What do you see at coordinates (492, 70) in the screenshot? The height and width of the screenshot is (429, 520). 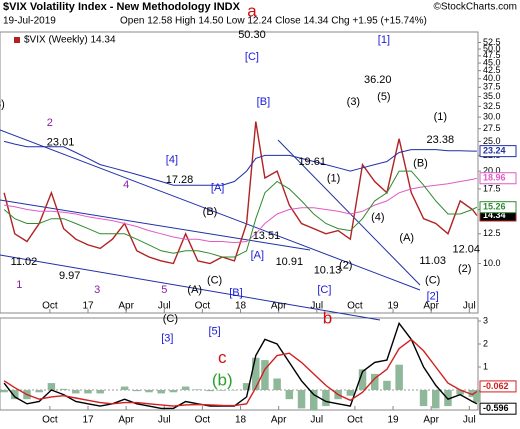 I see `y-tick-label: 42.5` at bounding box center [492, 70].